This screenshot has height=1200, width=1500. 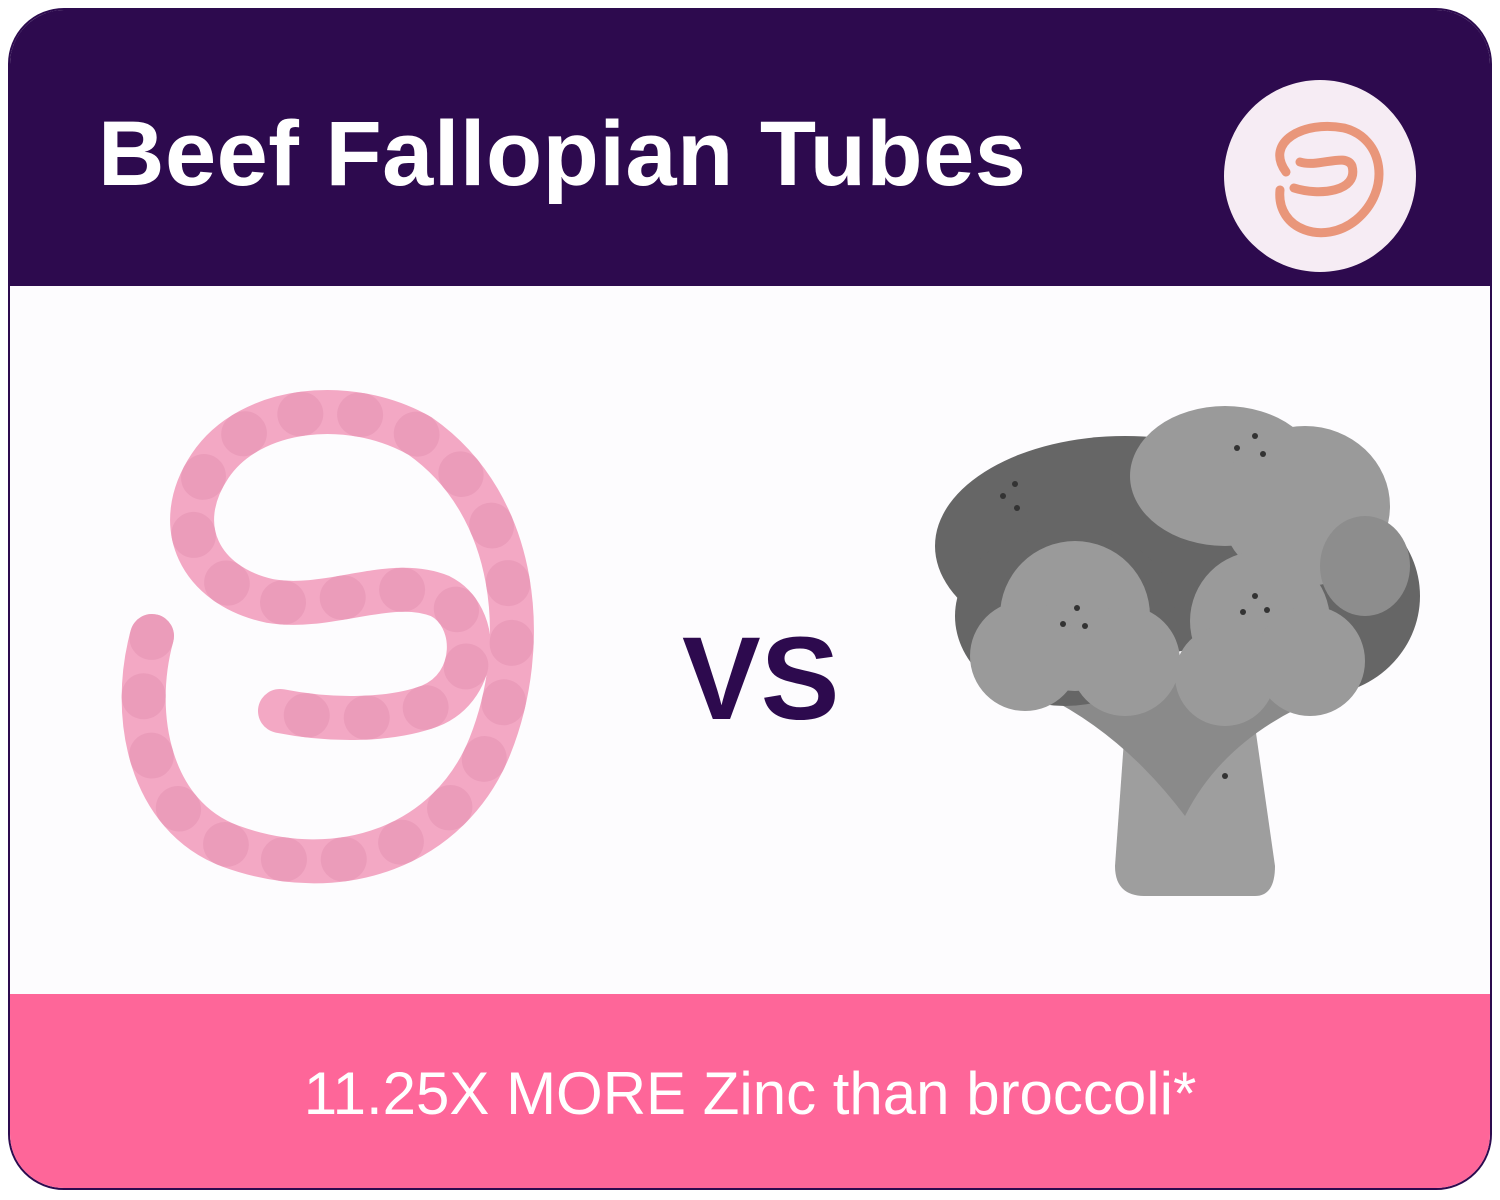 I want to click on worm-badge, so click(x=1320, y=176).